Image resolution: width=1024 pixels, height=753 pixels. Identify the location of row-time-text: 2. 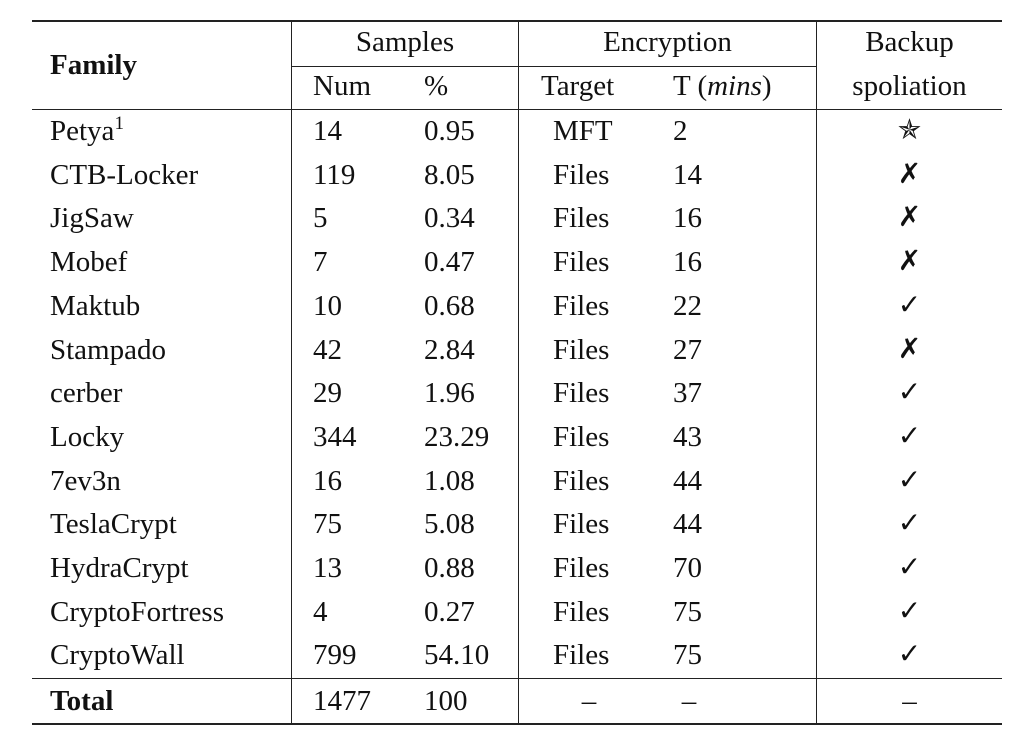
(680, 131).